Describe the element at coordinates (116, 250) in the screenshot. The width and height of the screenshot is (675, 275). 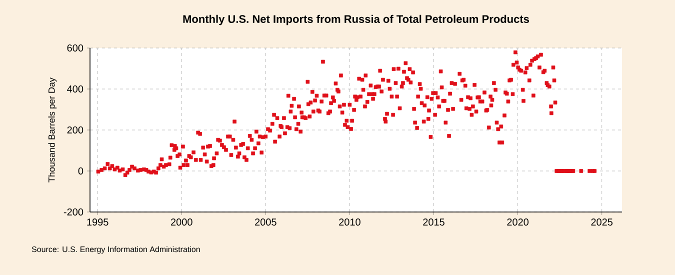
I see `source-note: Source: U.S. Energy Information Administration` at that location.